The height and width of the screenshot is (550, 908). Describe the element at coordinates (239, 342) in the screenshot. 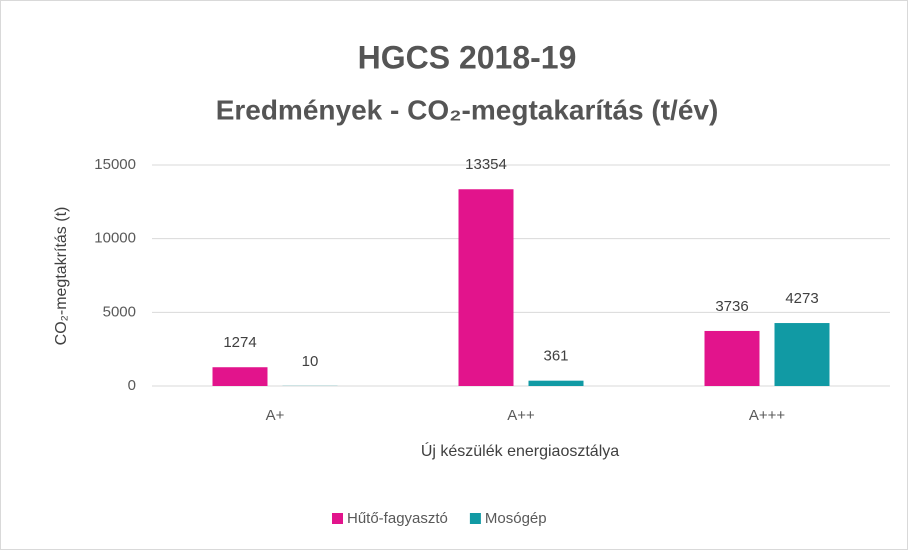

I see `value-label: 1274` at that location.